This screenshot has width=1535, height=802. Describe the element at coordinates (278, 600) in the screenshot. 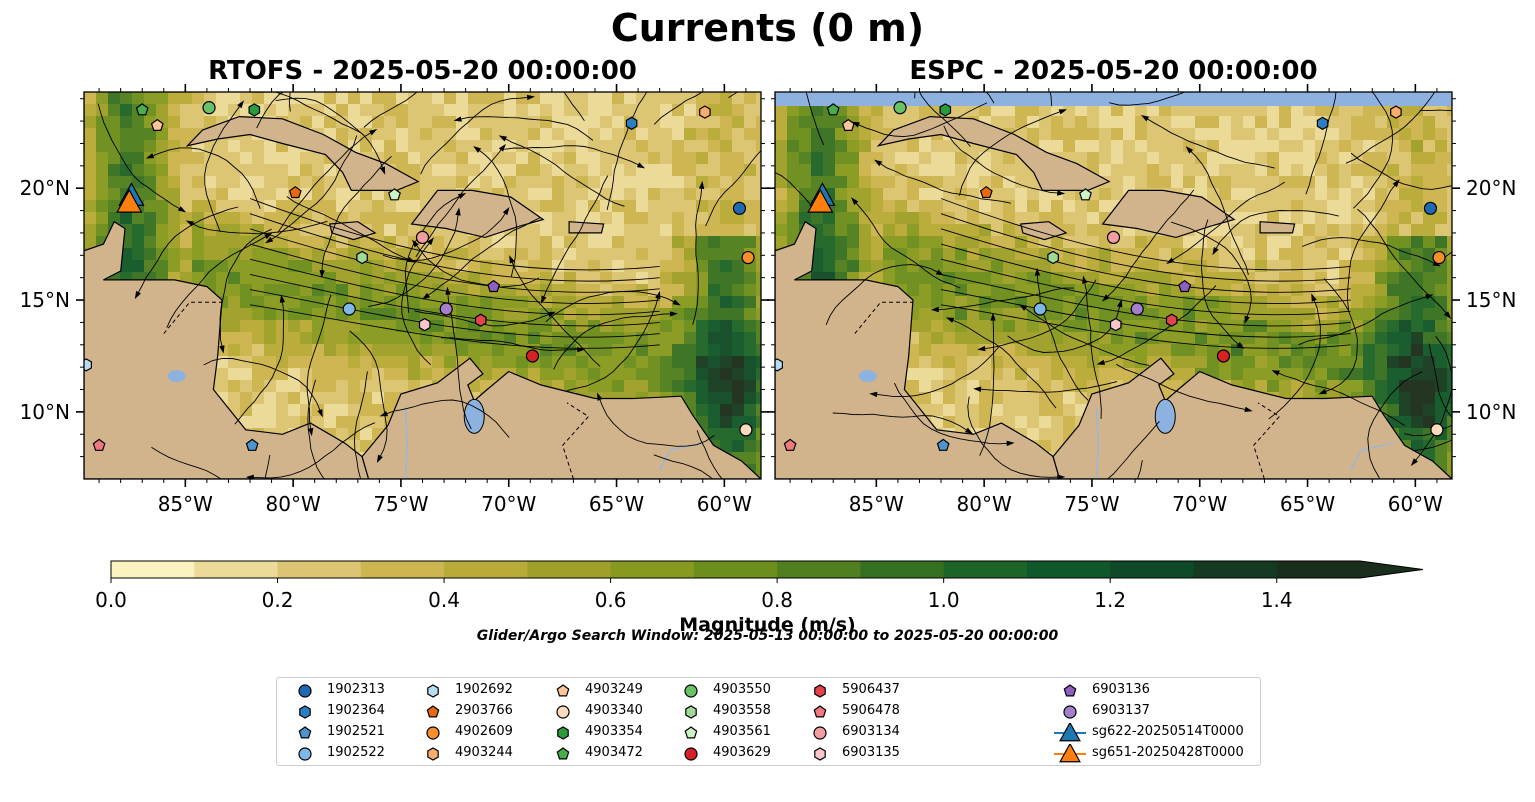

I see `colorbar-tick-label: 0.2` at that location.